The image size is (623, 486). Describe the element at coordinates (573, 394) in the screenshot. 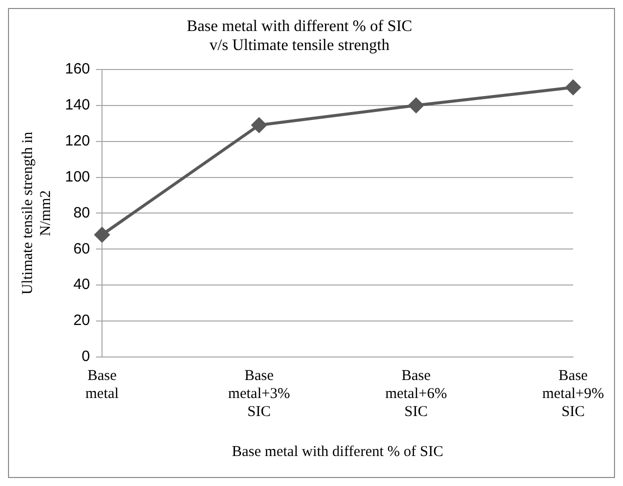

I see `x-tick-label: Base metal+9% SIC` at that location.